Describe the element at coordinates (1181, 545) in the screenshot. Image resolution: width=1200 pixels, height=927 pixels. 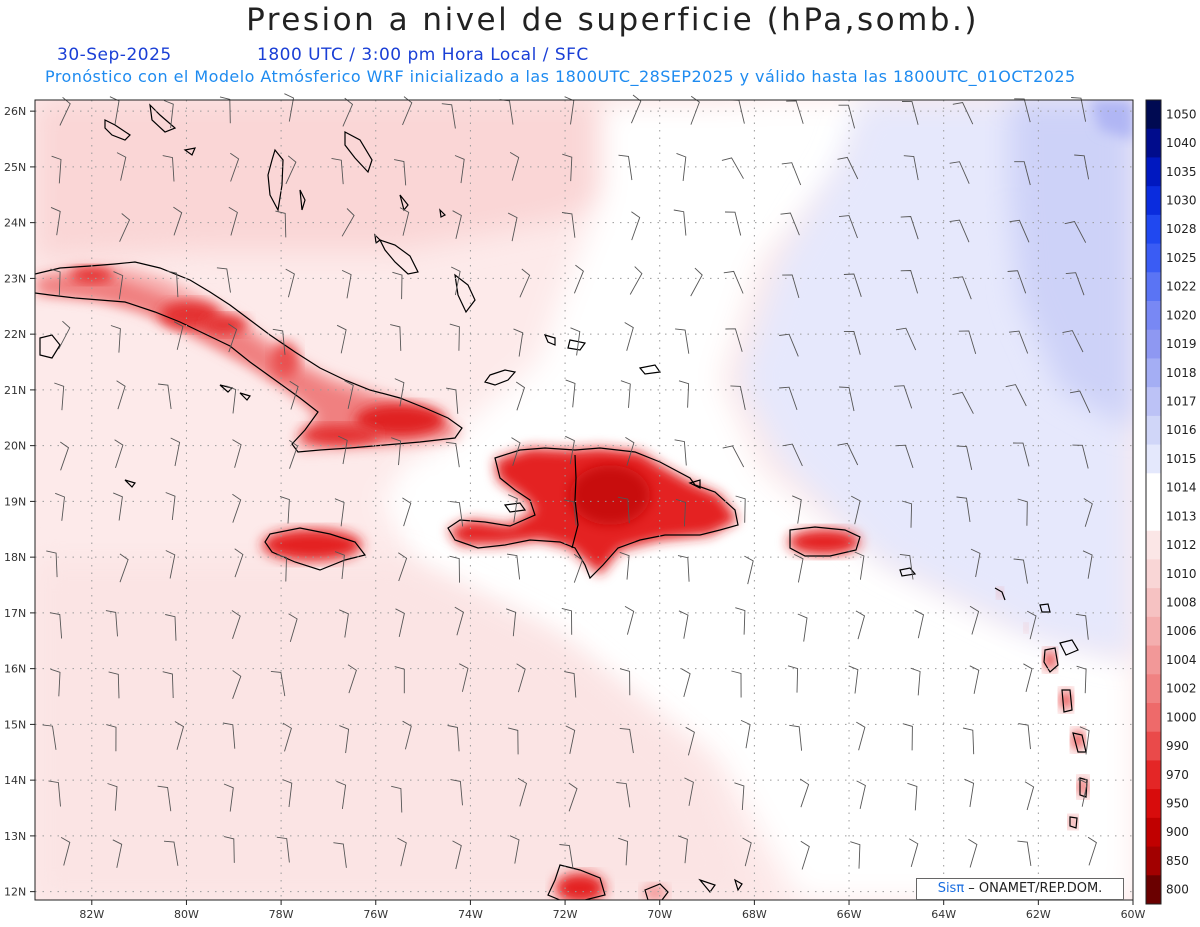
I see `colorbar-label: 1012` at that location.